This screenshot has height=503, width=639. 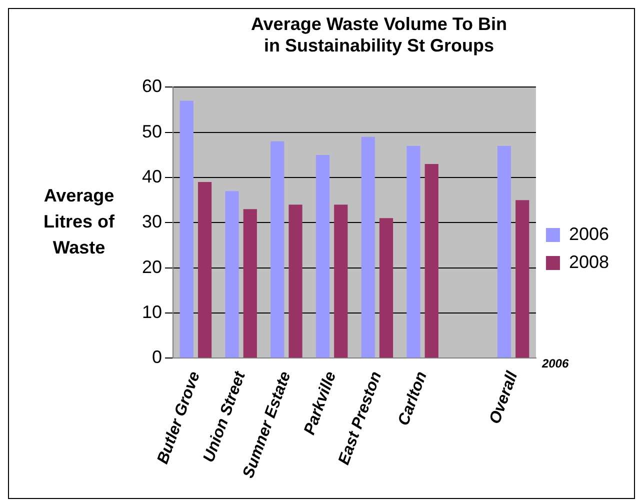 What do you see at coordinates (554, 363) in the screenshot?
I see `text: 2006` at bounding box center [554, 363].